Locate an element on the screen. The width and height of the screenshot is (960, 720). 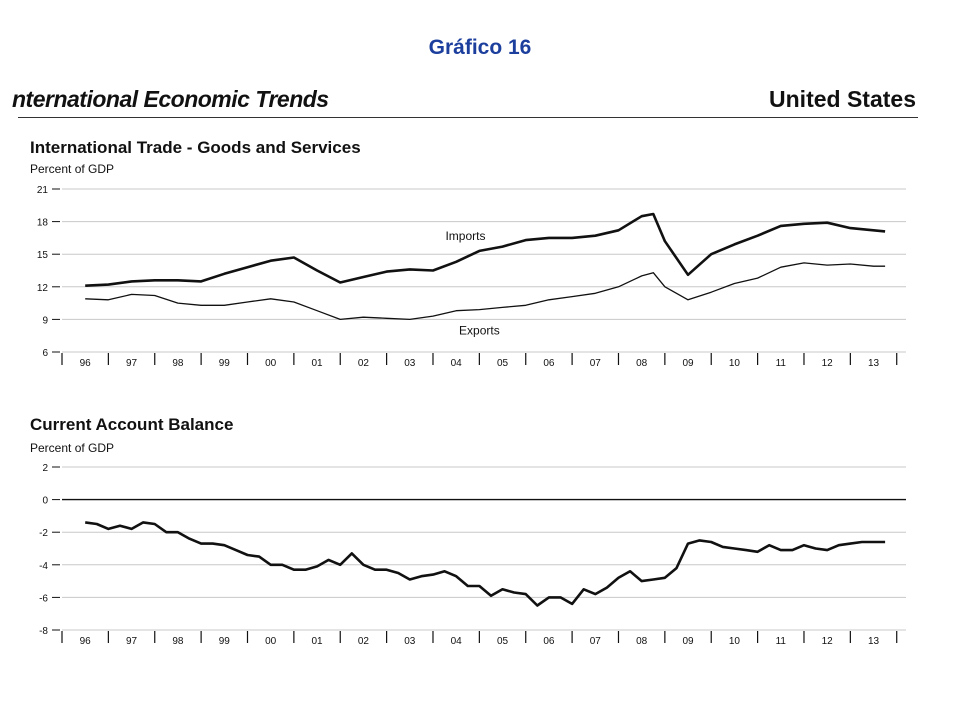
y-tick-label: 15 is located at coordinates (43, 255).